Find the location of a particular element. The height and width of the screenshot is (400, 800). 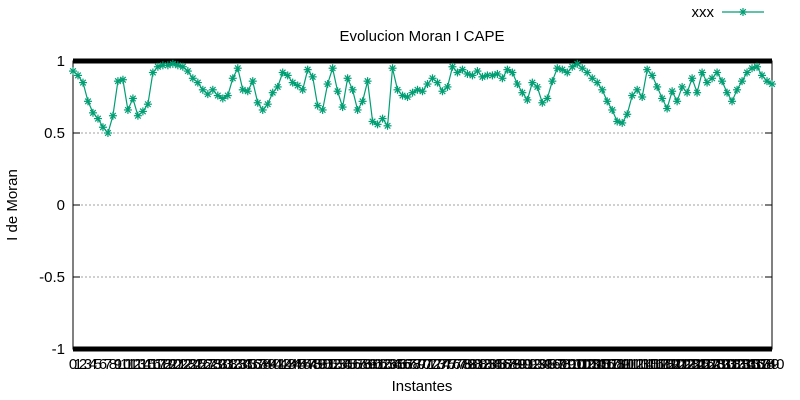

x-tick-label: 123 is located at coordinates (687, 364).